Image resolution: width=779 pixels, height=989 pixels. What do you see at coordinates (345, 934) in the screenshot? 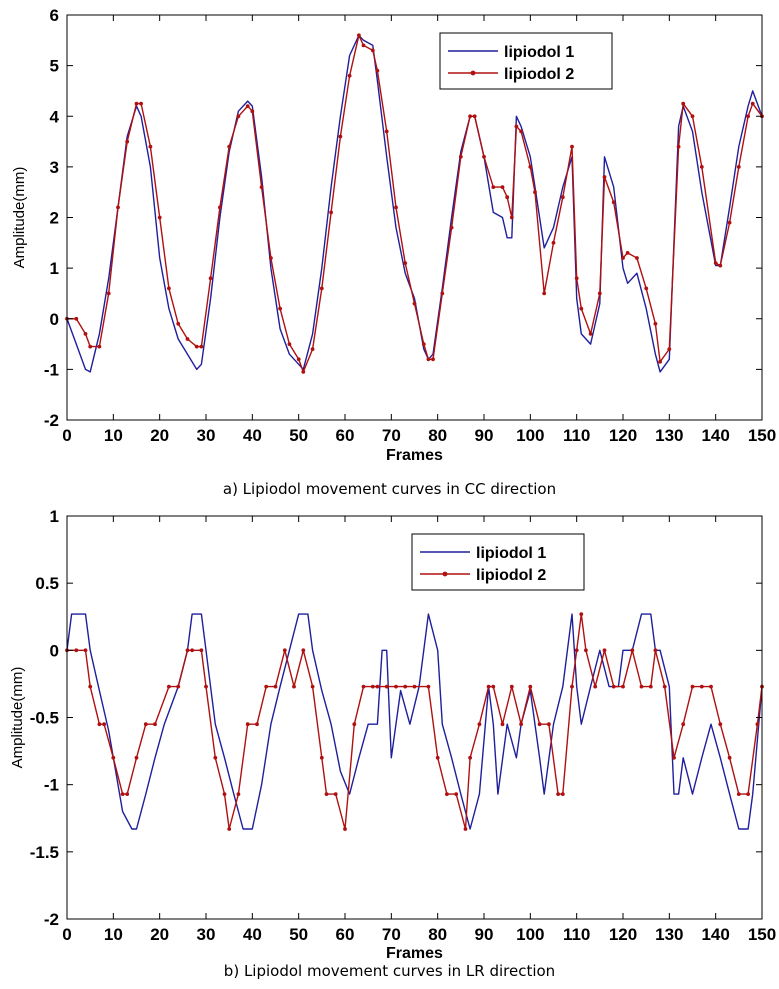
I see `lr-x-tick-label: 60` at bounding box center [345, 934].